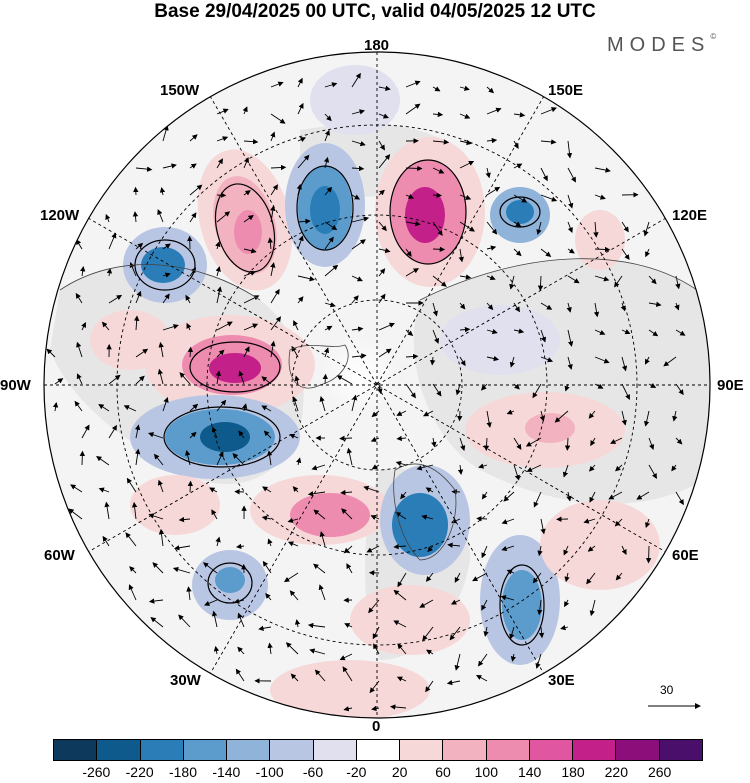 The image size is (750, 783). What do you see at coordinates (185, 680) in the screenshot?
I see `lon-label-30w: 30W` at bounding box center [185, 680].